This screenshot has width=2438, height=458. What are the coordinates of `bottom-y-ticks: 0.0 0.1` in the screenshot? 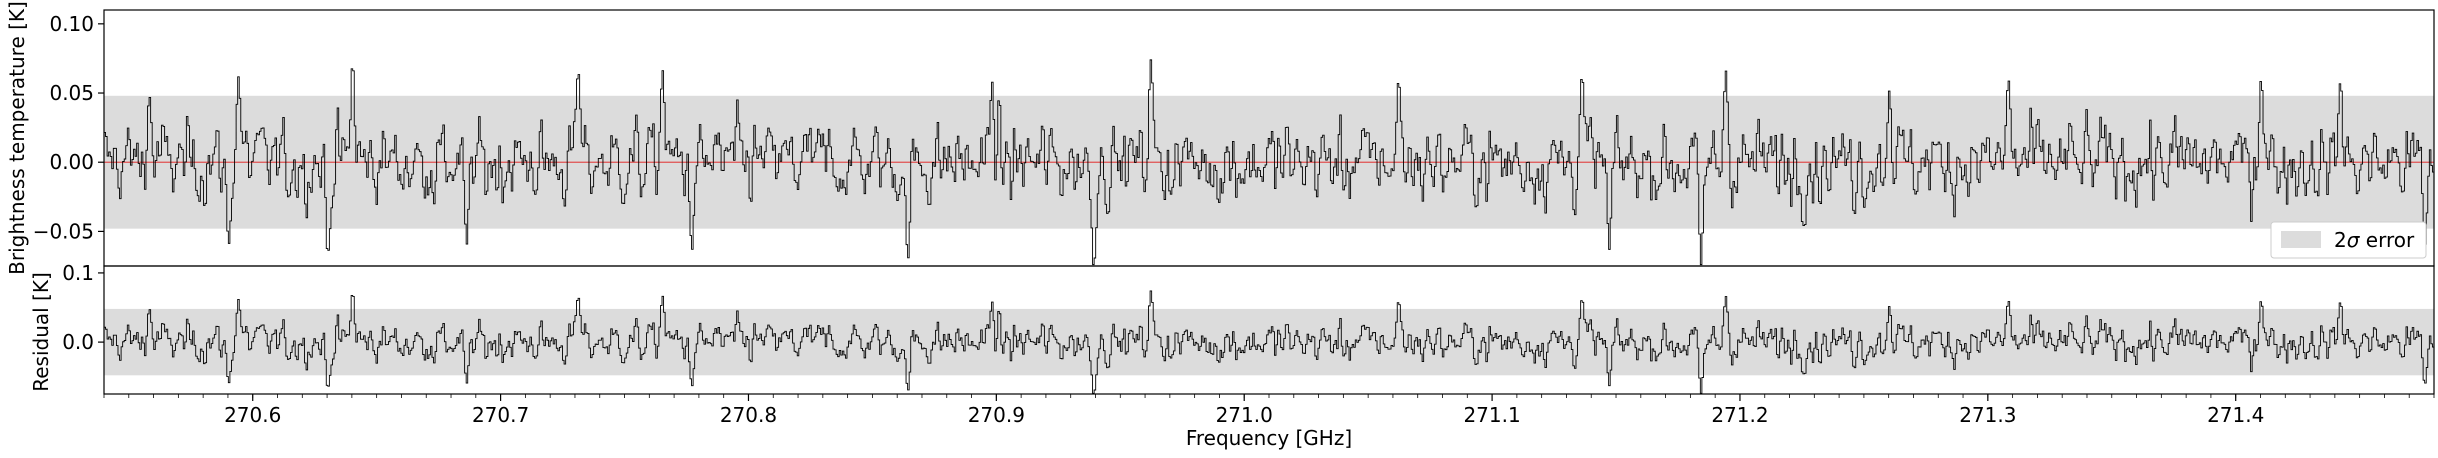 It's located at (83, 307).